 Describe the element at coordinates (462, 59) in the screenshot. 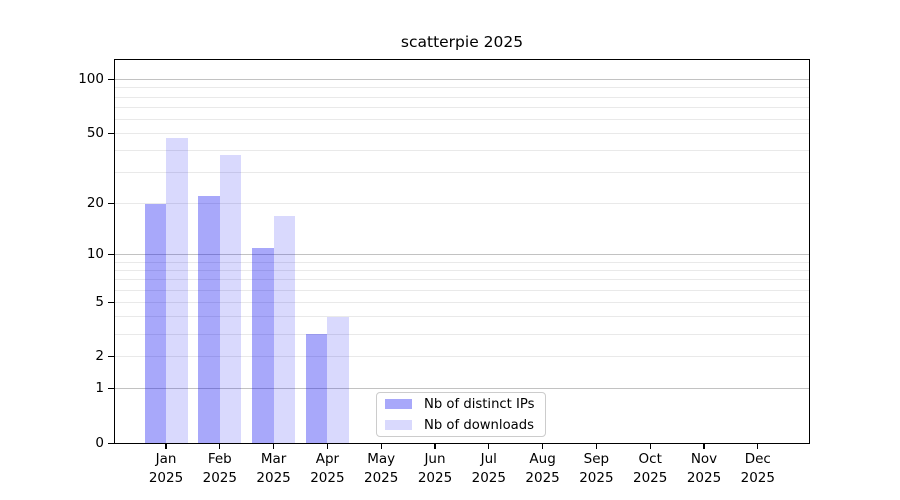

I see `top-spine` at that location.